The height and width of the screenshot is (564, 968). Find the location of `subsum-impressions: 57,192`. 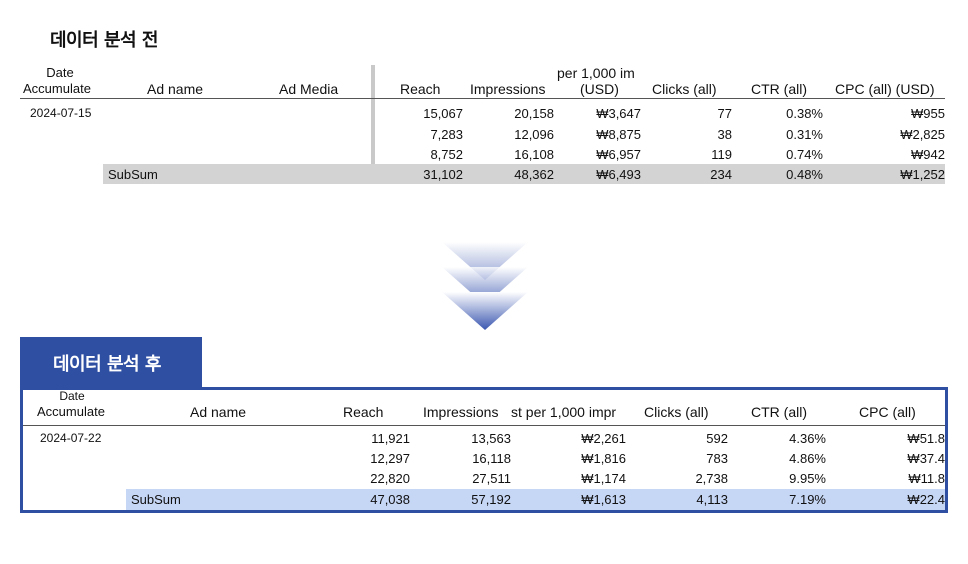

subsum-impressions: 57,192 is located at coordinates (491, 499).